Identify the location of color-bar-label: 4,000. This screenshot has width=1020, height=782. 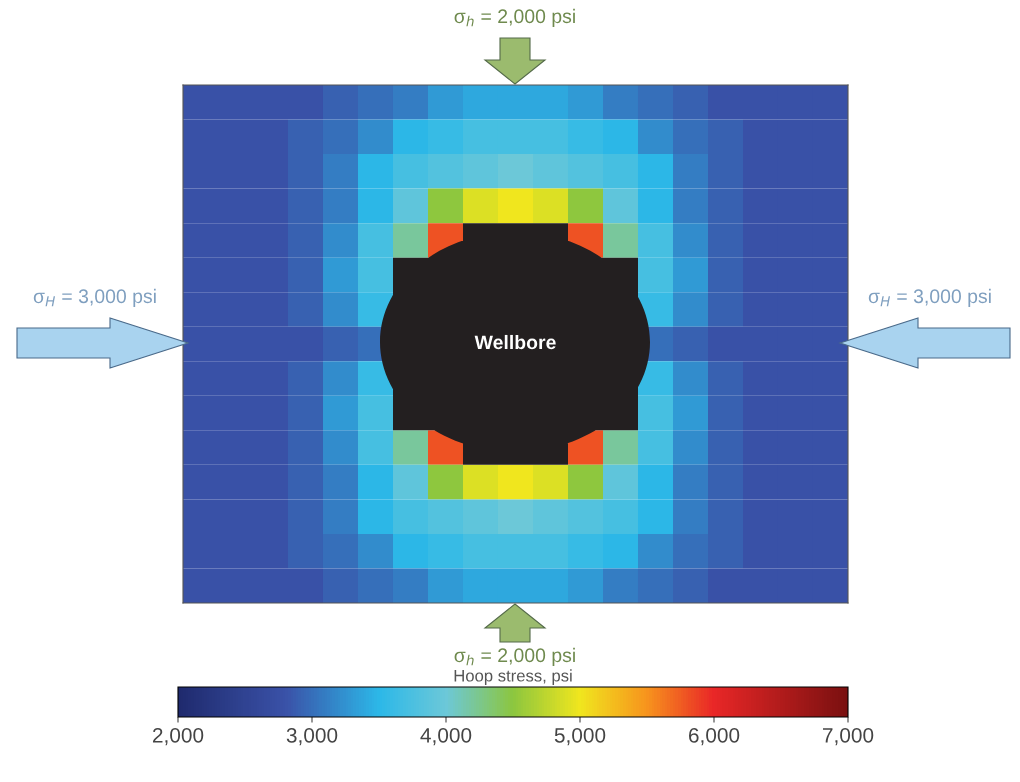
(446, 736).